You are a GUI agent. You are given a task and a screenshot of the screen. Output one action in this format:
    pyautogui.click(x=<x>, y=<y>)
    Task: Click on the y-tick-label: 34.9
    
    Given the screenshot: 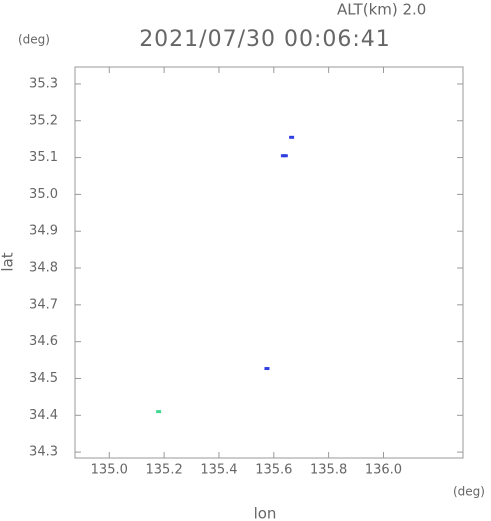 What is the action you would take?
    pyautogui.click(x=43, y=231)
    